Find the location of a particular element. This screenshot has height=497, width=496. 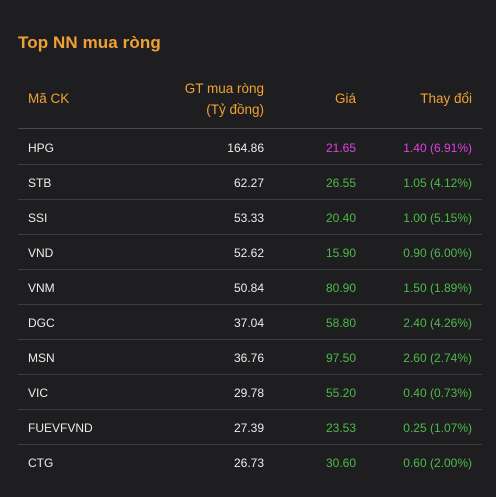

row-price: 30.60 is located at coordinates (340, 463).